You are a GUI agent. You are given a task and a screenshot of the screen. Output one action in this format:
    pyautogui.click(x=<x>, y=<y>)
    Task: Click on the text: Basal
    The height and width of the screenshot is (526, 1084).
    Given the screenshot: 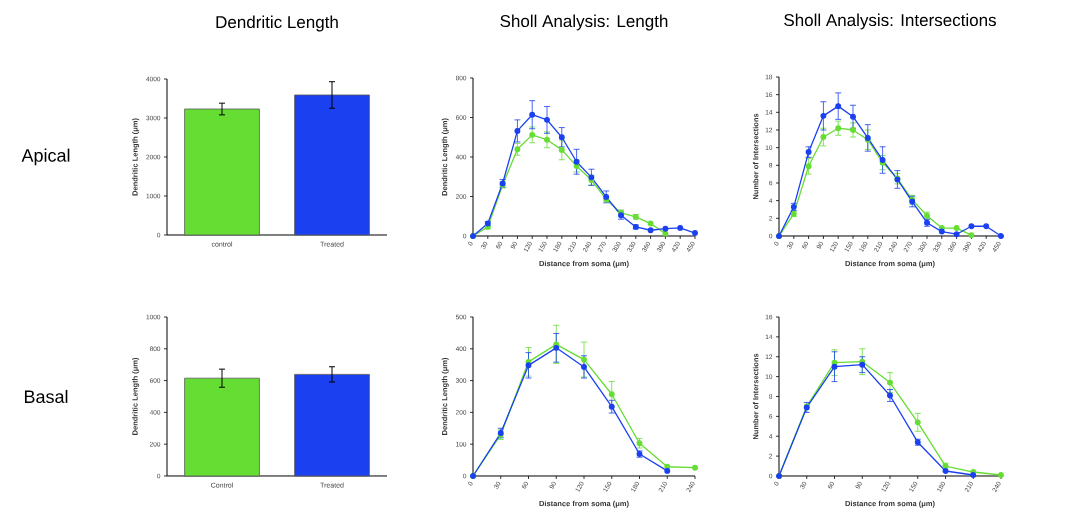 What is the action you would take?
    pyautogui.click(x=46, y=396)
    